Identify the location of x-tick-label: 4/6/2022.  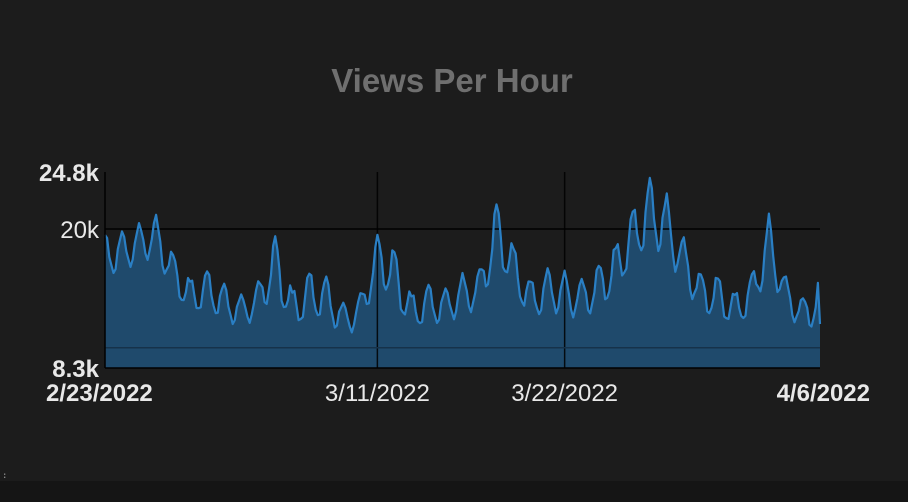
(823, 393).